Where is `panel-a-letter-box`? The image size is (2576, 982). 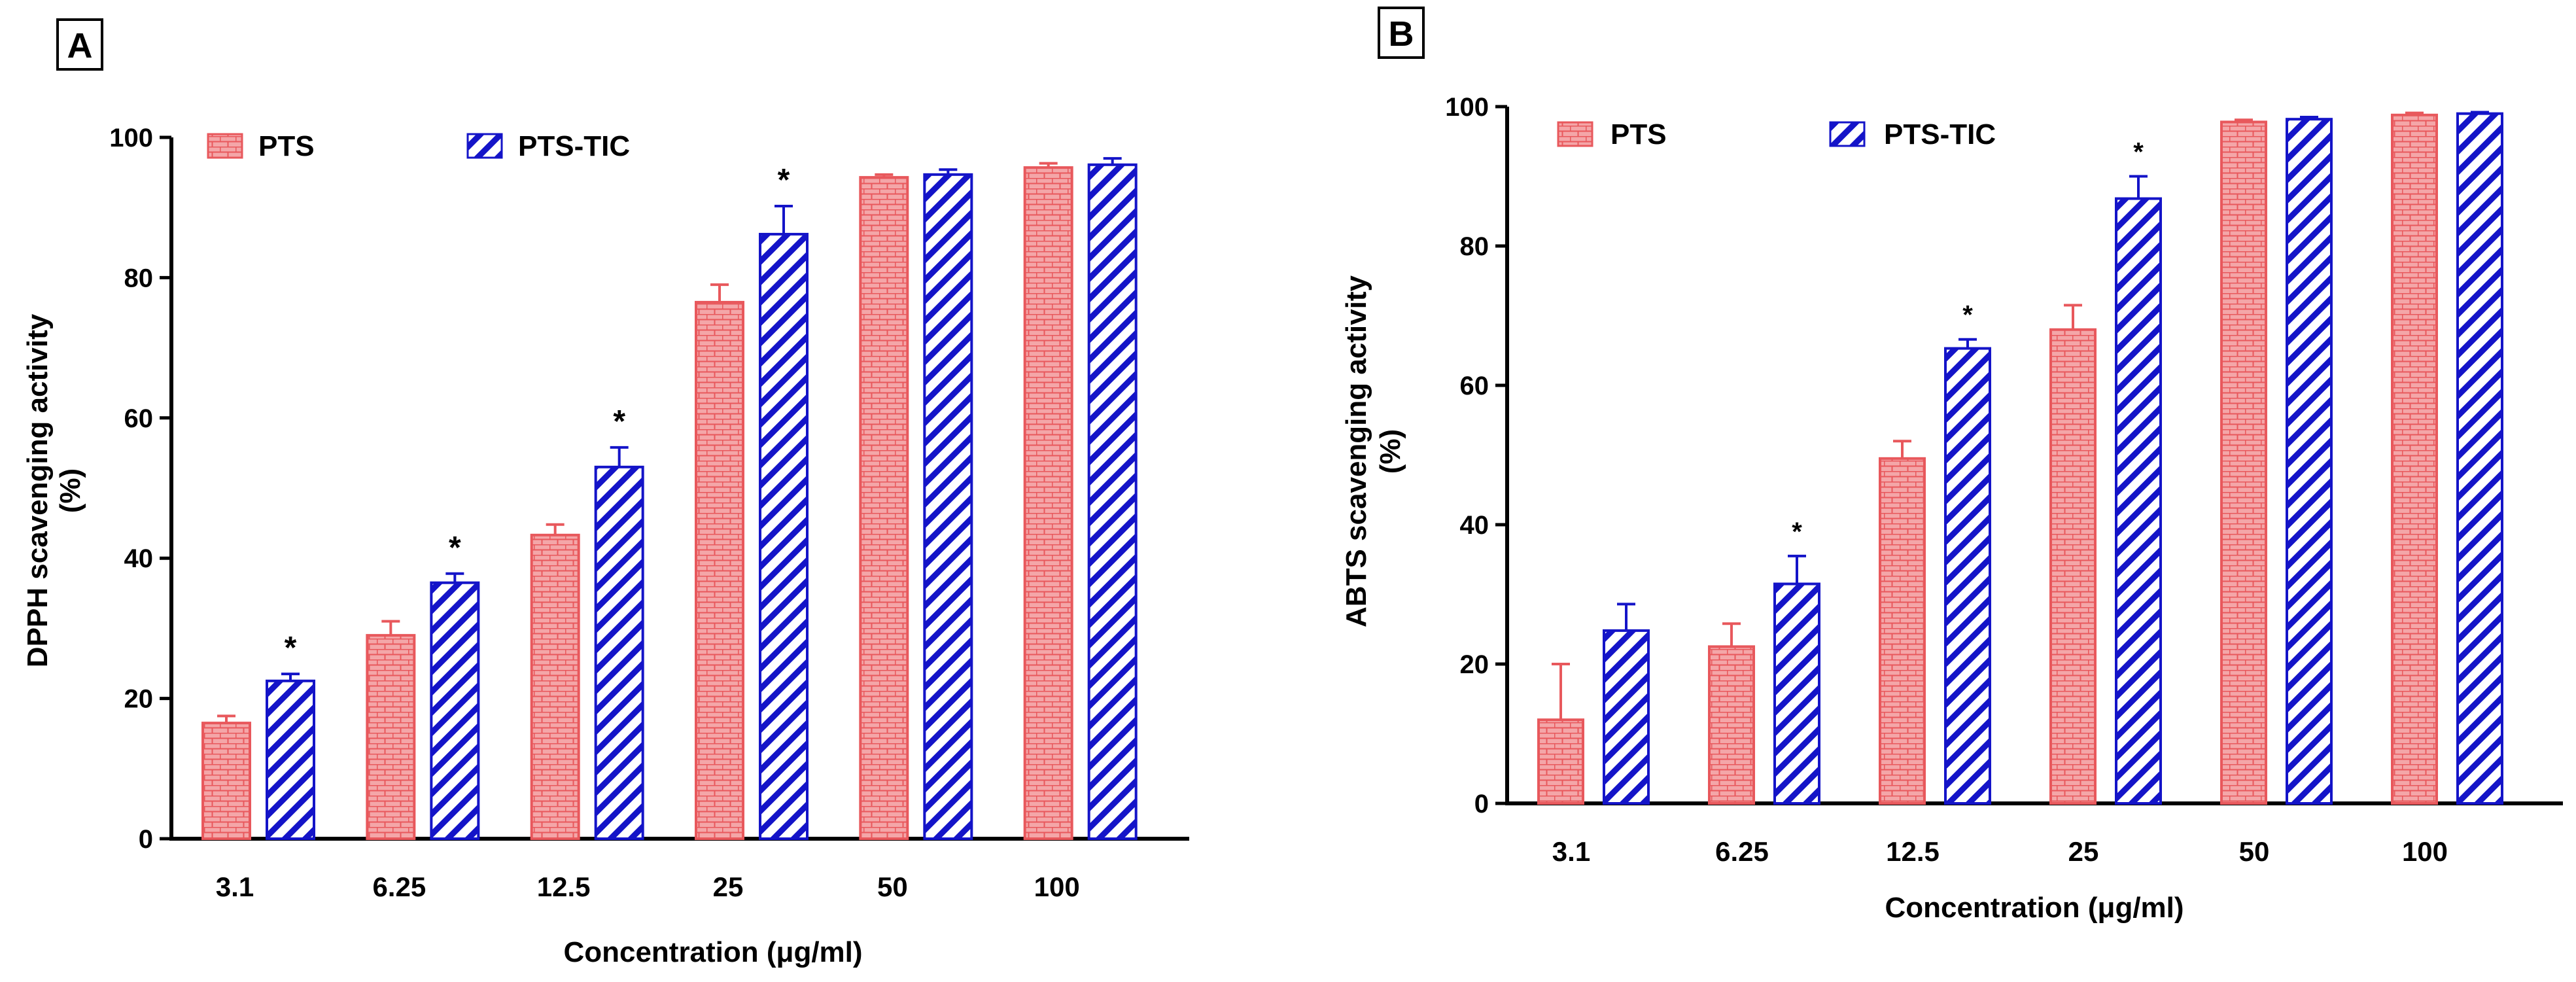
panel-a-letter-box is located at coordinates (80, 44).